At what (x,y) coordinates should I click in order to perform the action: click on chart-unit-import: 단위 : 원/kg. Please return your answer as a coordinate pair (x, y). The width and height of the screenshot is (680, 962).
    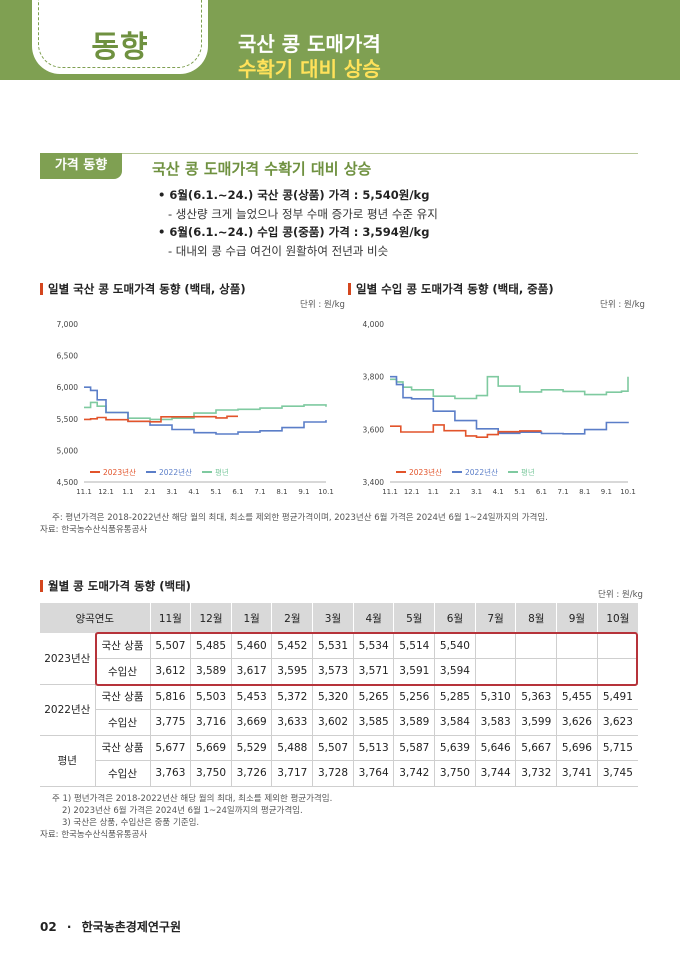
    Looking at the image, I should click on (622, 305).